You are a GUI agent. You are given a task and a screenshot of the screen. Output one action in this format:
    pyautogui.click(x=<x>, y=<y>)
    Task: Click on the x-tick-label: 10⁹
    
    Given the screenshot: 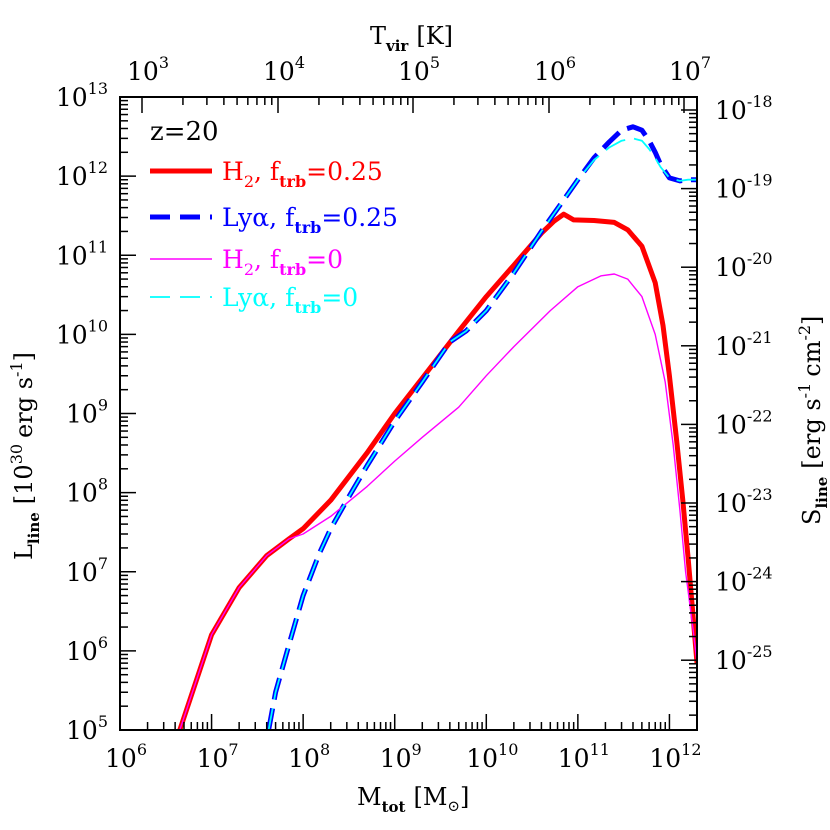 What is the action you would take?
    pyautogui.click(x=401, y=756)
    